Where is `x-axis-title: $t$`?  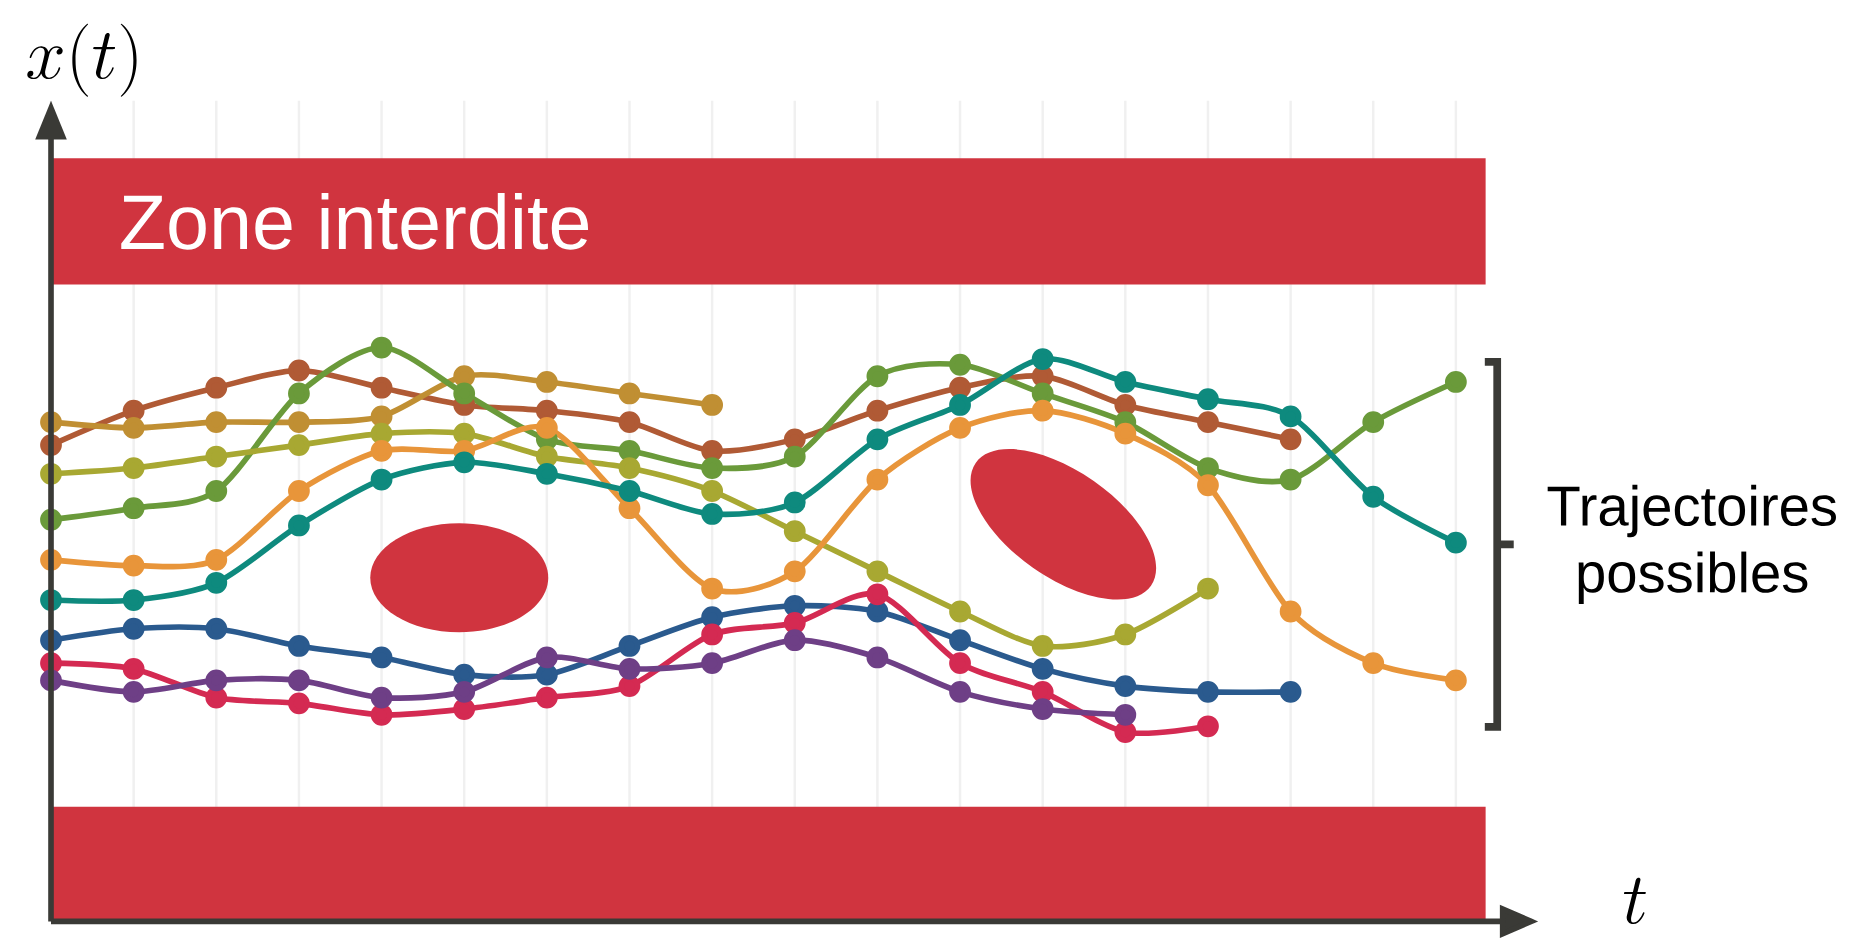
x-axis-title: $t$ is located at coordinates (1634, 901).